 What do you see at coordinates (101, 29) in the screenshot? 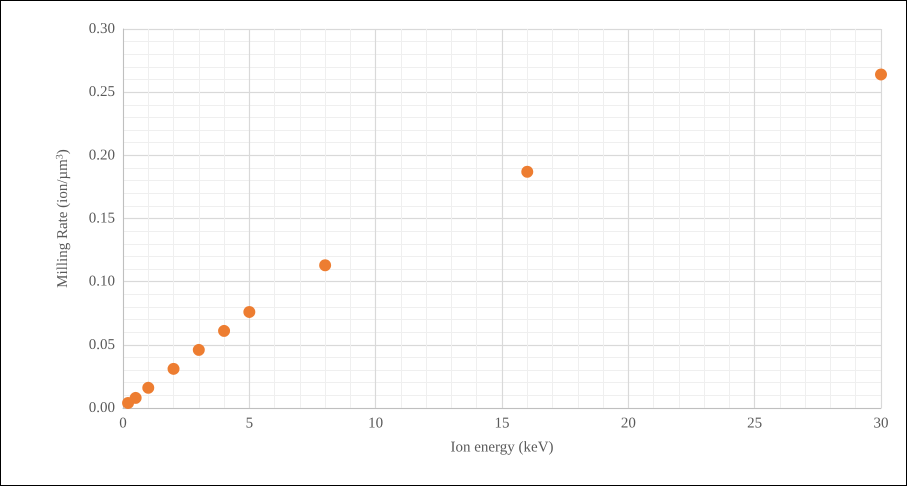
I see `y-tick-label: 0.30` at bounding box center [101, 29].